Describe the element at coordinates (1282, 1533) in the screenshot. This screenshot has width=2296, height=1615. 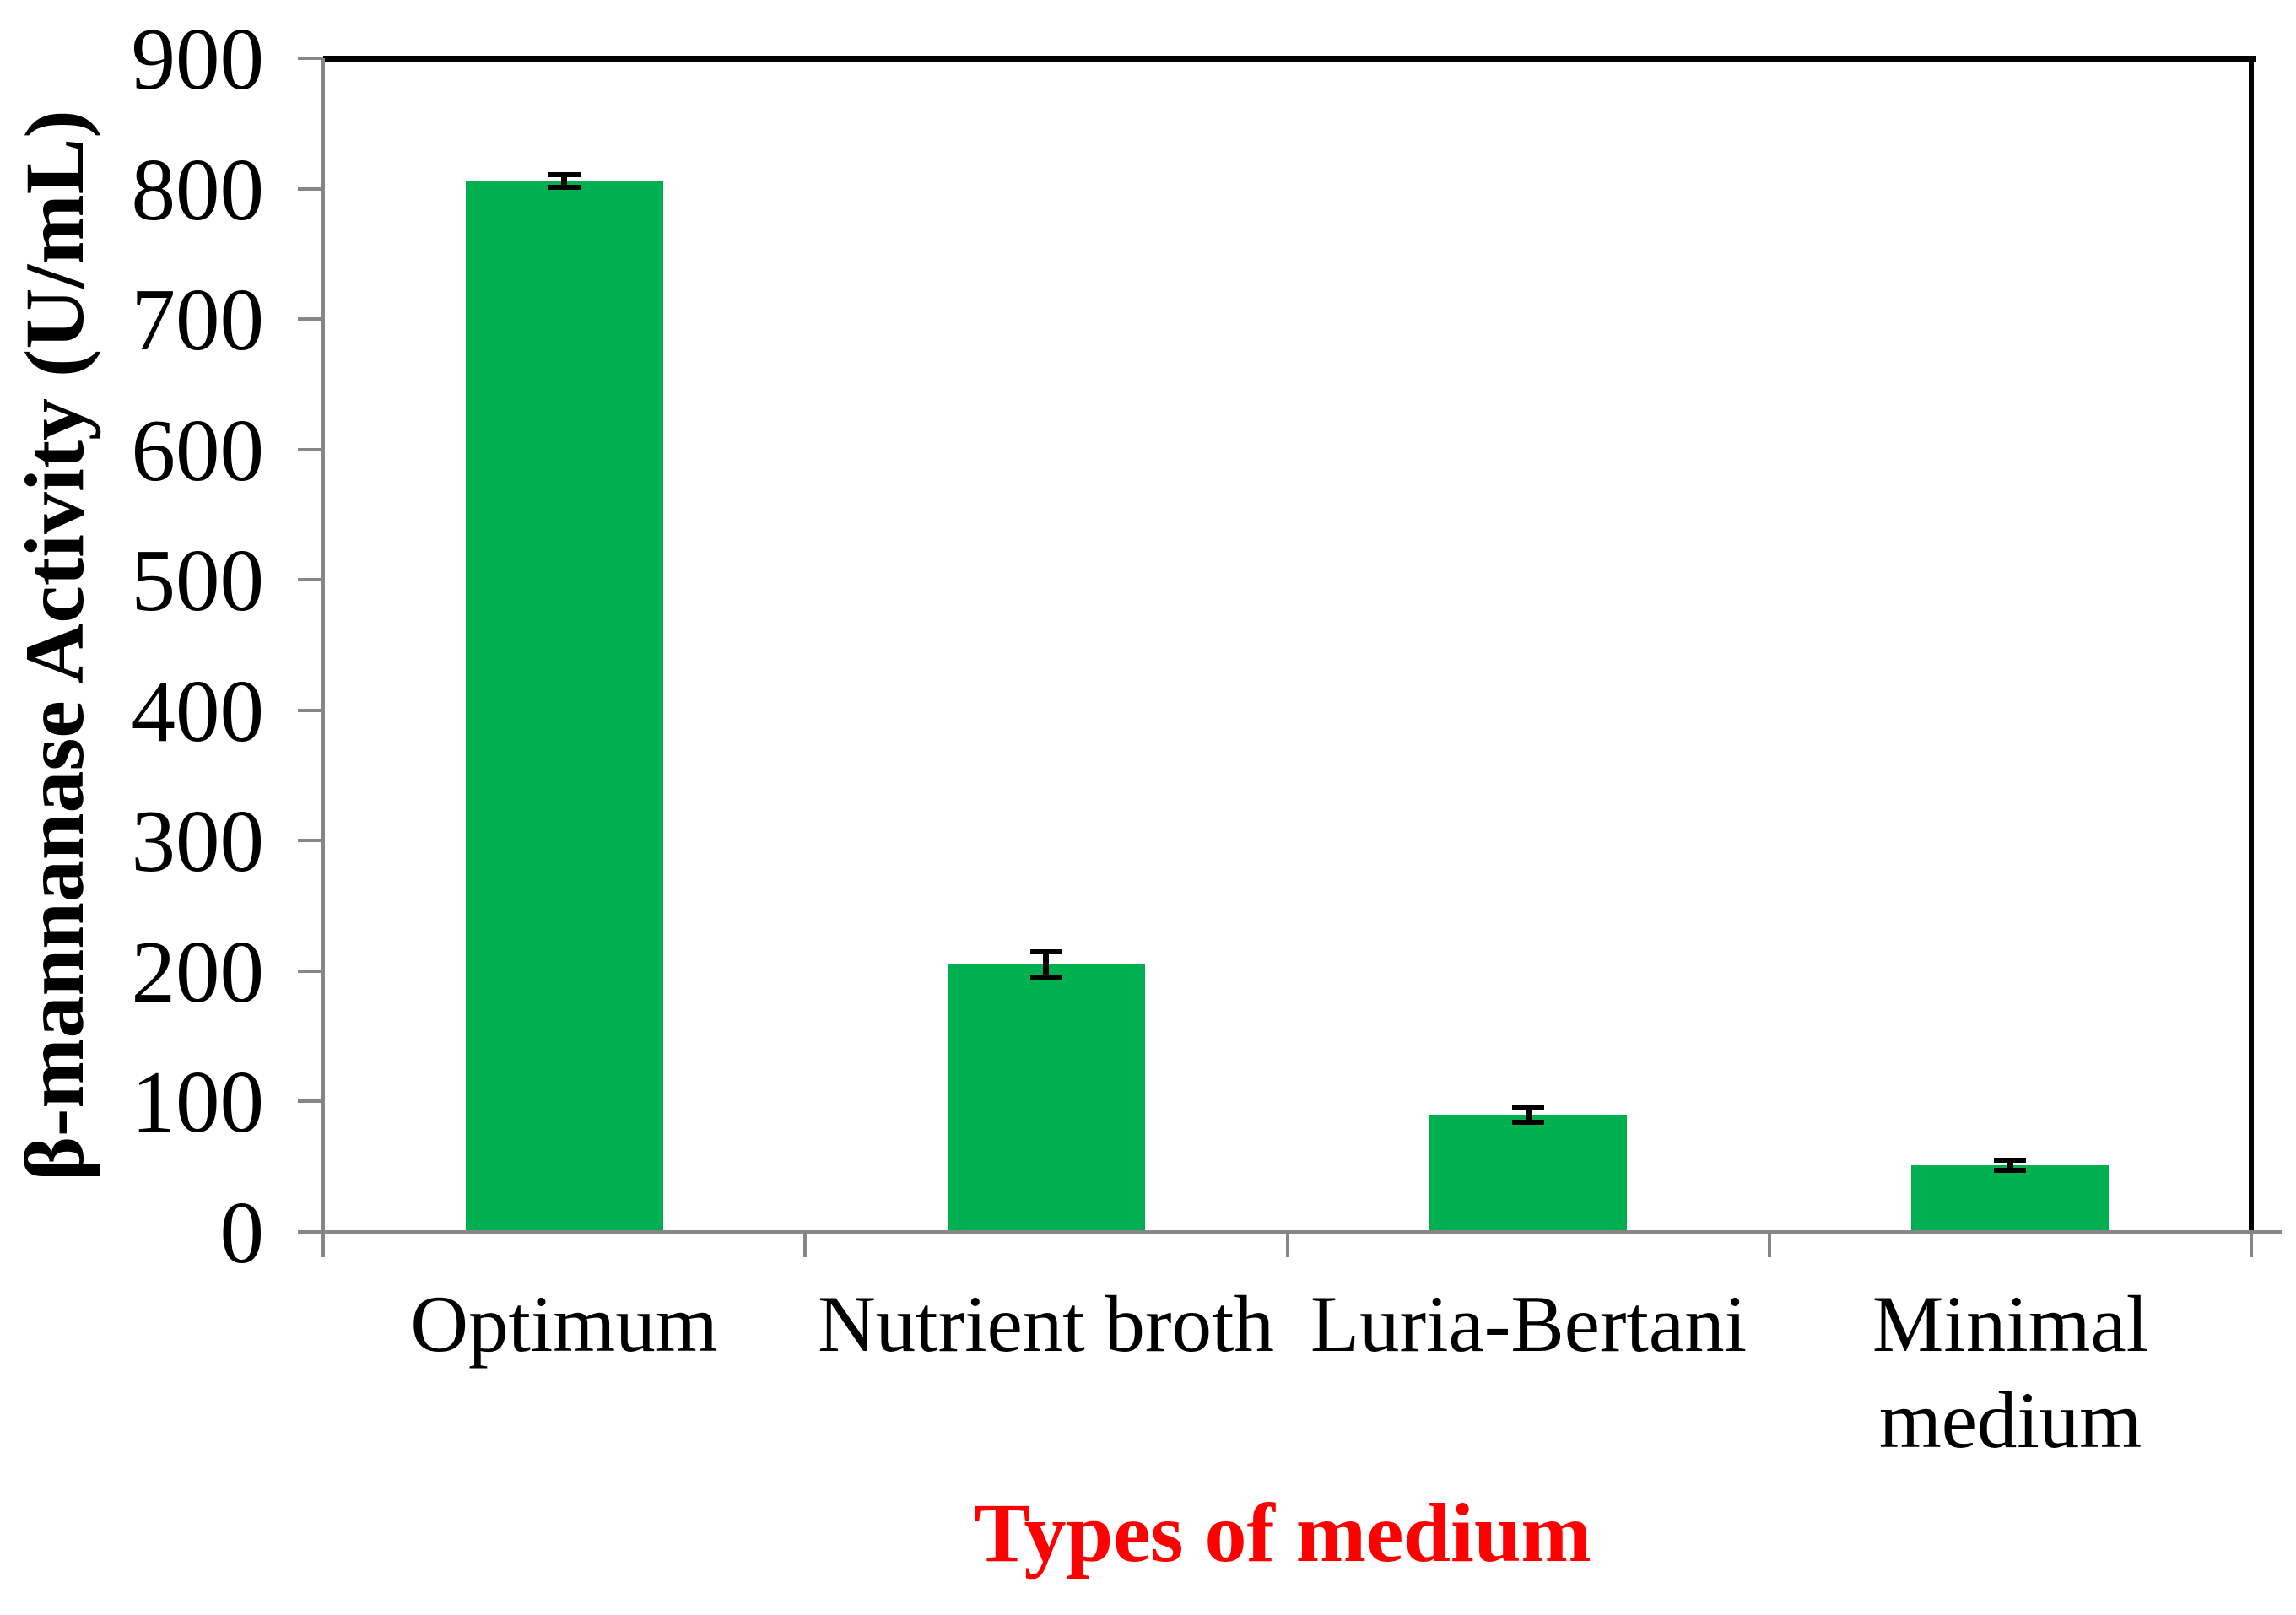
I see `x-axis-title: Types of medium` at that location.